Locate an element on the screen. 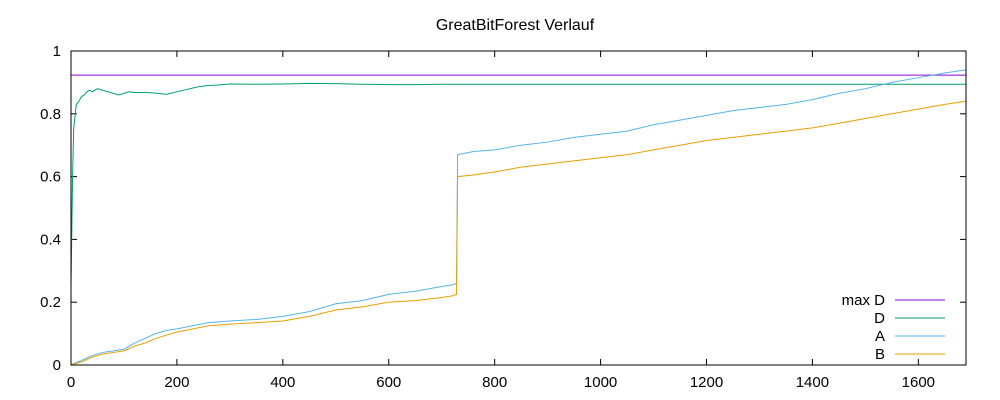  y-tick-label: 0.6 is located at coordinates (50, 177).